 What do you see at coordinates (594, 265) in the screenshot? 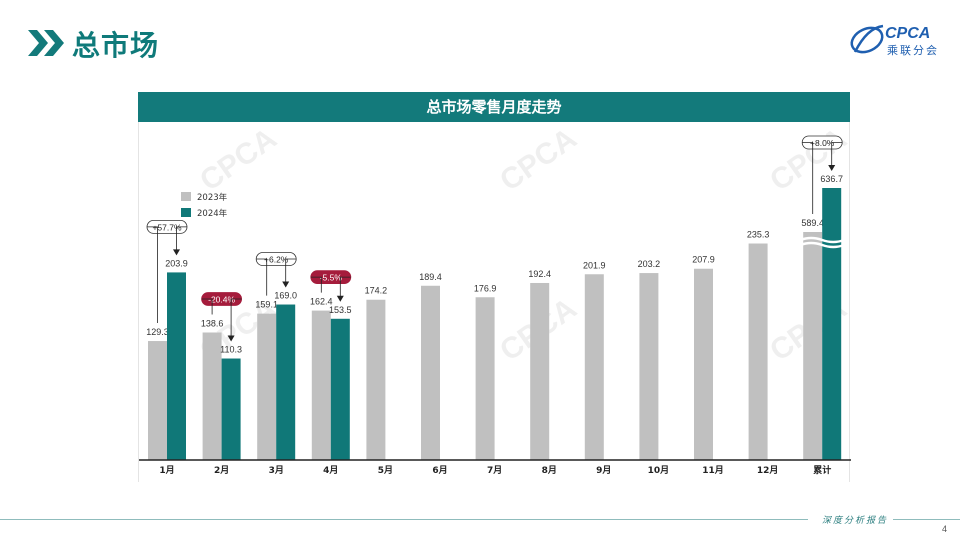
I see `data-label-prev-8: 201.9` at bounding box center [594, 265].